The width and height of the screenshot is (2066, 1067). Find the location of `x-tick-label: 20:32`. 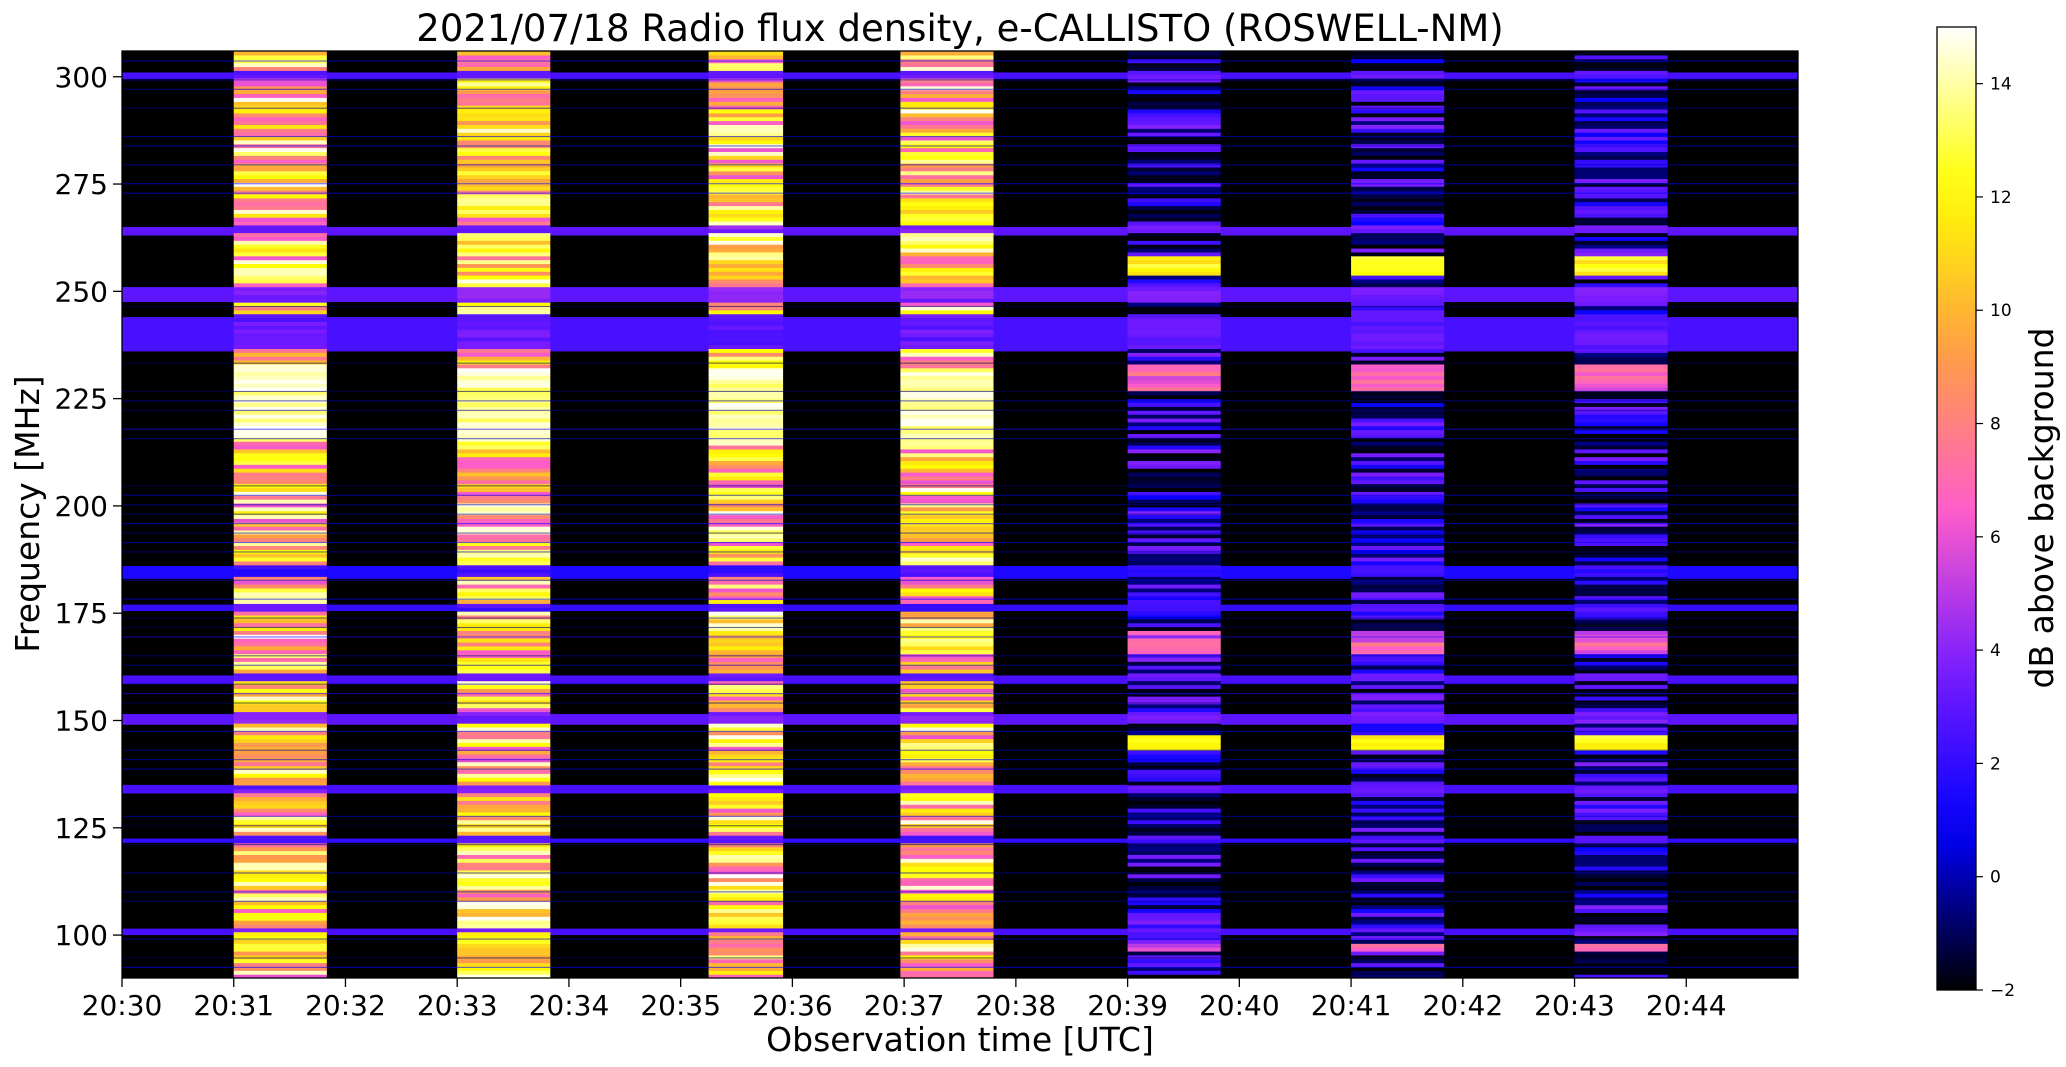

x-tick-label: 20:32 is located at coordinates (345, 1005).